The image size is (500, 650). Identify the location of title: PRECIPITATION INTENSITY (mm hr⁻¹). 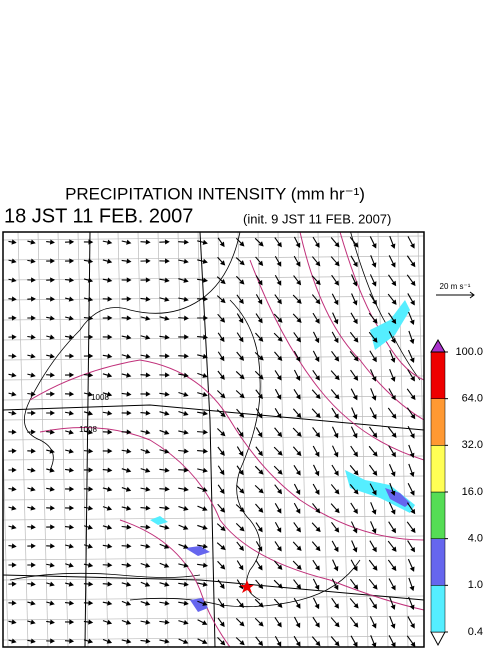
(215, 193).